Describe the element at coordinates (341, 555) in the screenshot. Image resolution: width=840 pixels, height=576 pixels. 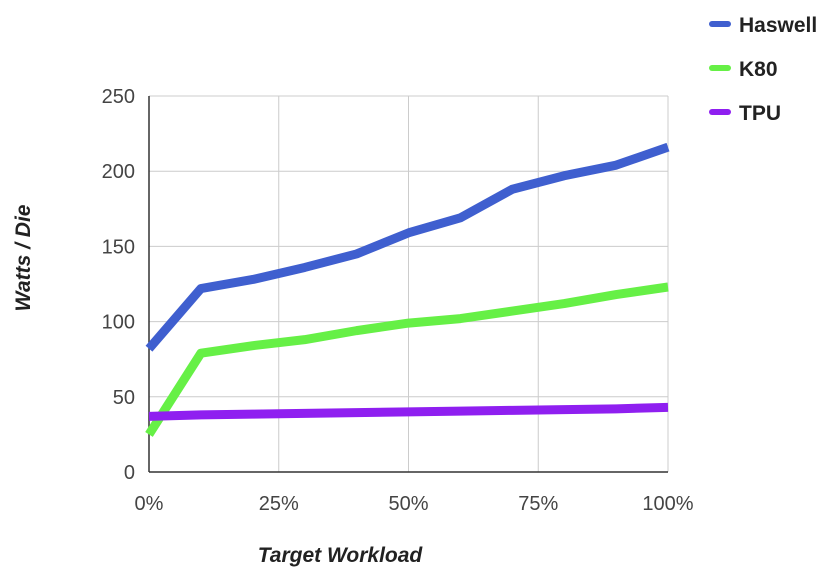
I see `x-axis-title: Target Workload` at that location.